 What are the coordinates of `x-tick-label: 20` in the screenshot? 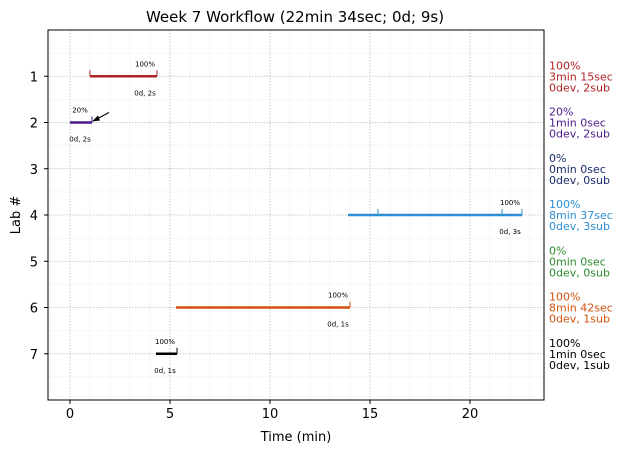 It's located at (470, 414).